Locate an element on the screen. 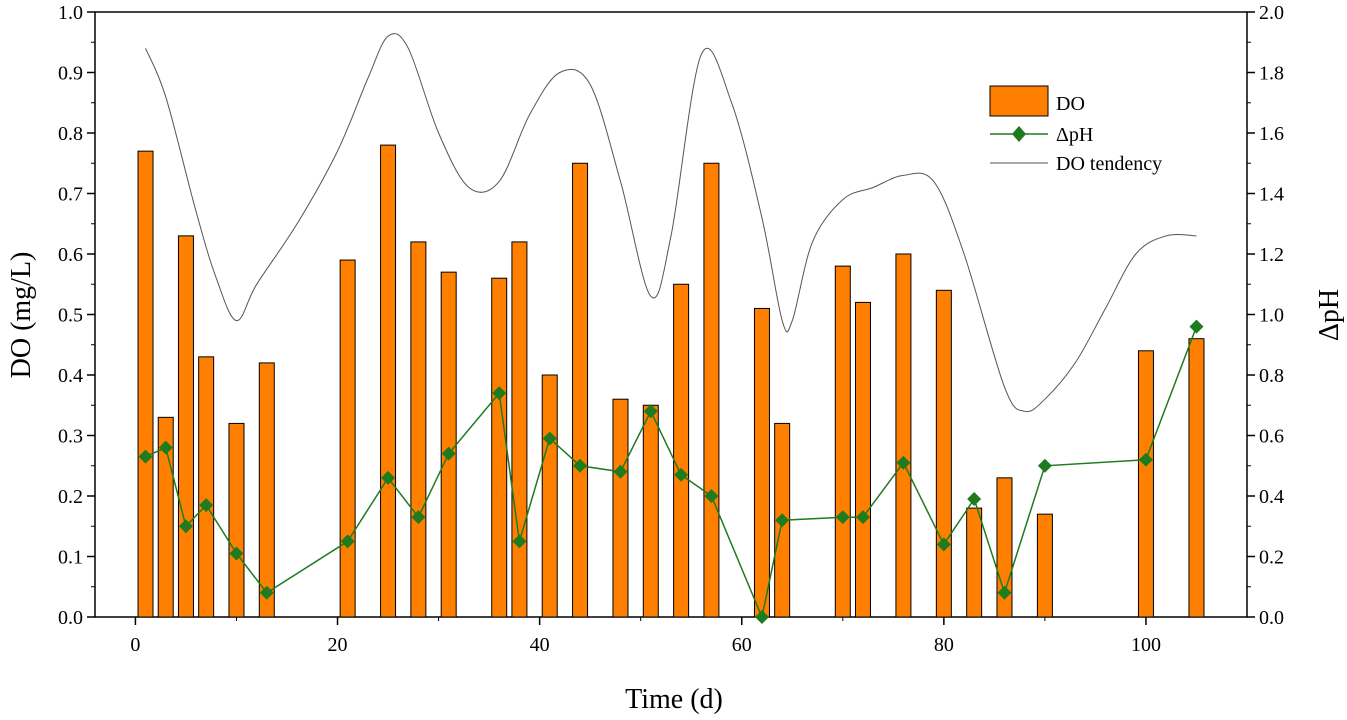 The width and height of the screenshot is (1347, 720). y-left-tick-label: 0.4 is located at coordinates (70, 376).